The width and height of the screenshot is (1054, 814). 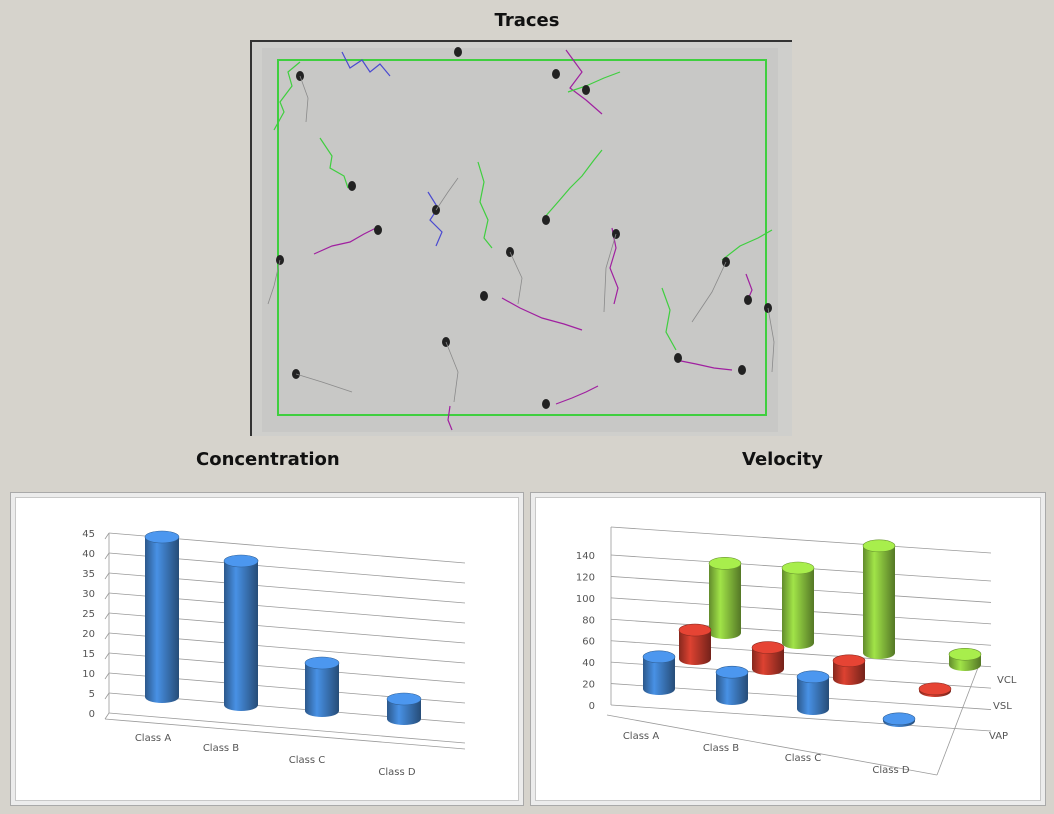 I want to click on velocity-y-tick: 100, so click(x=585, y=599).